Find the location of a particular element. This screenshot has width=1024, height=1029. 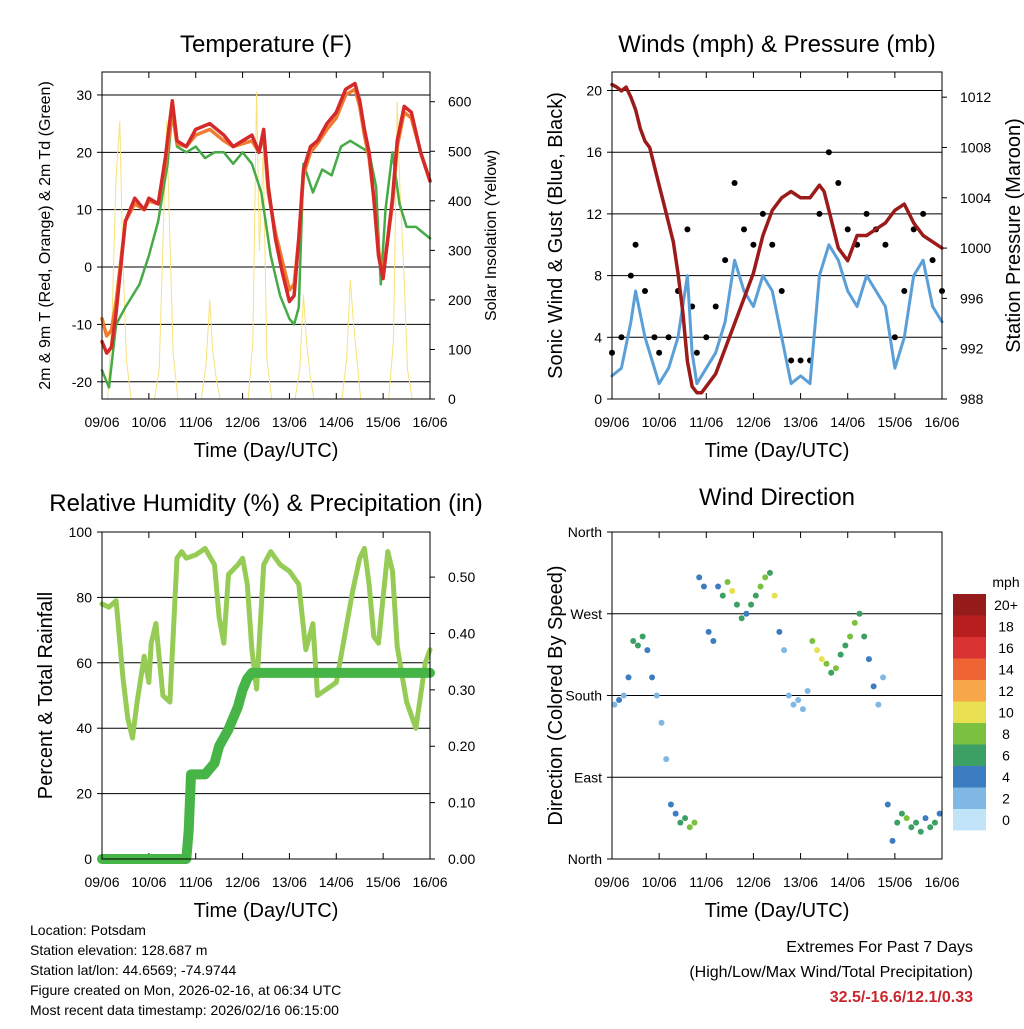

y2-tick-label: 500 is located at coordinates (460, 151).